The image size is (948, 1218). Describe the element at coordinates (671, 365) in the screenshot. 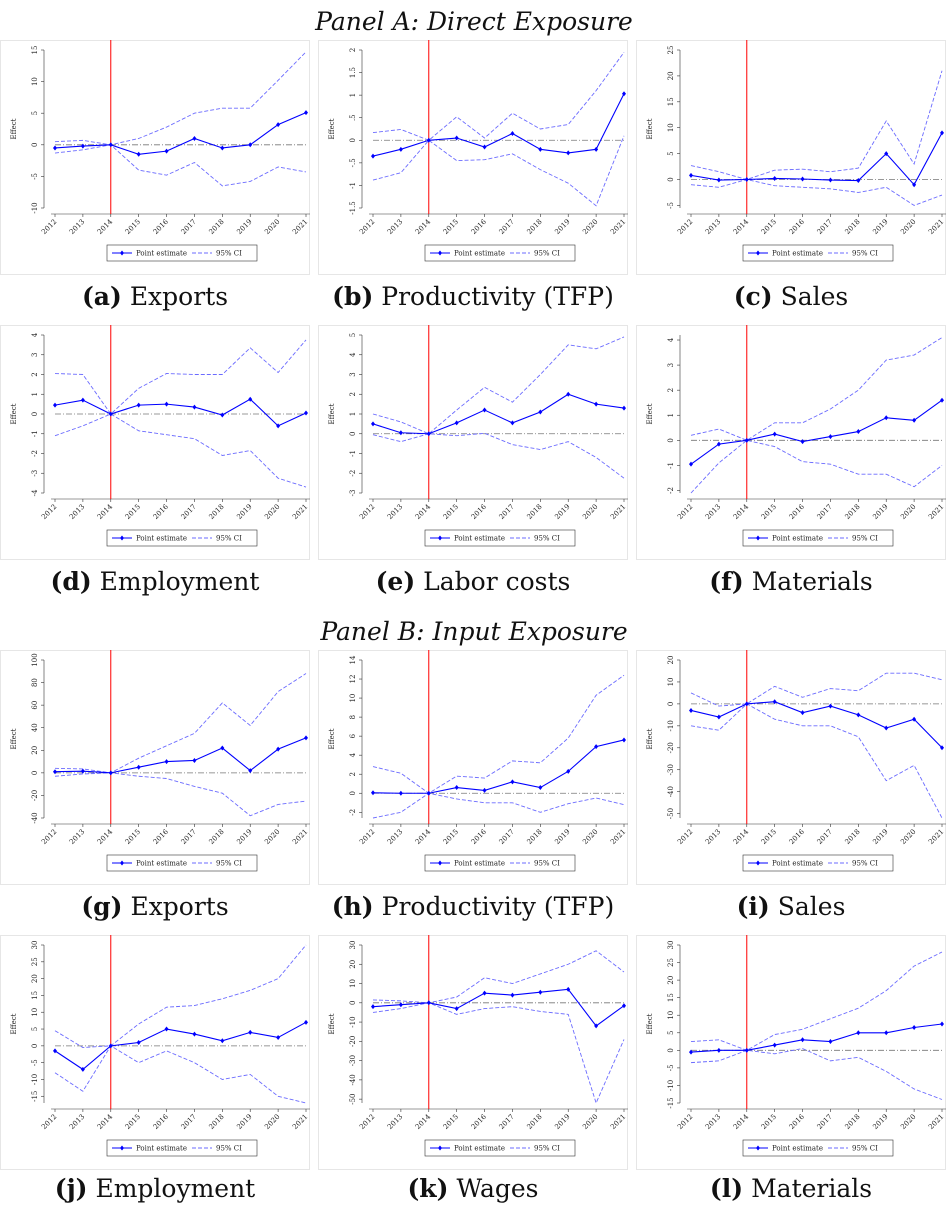

I see `y-tick-label: 3` at that location.